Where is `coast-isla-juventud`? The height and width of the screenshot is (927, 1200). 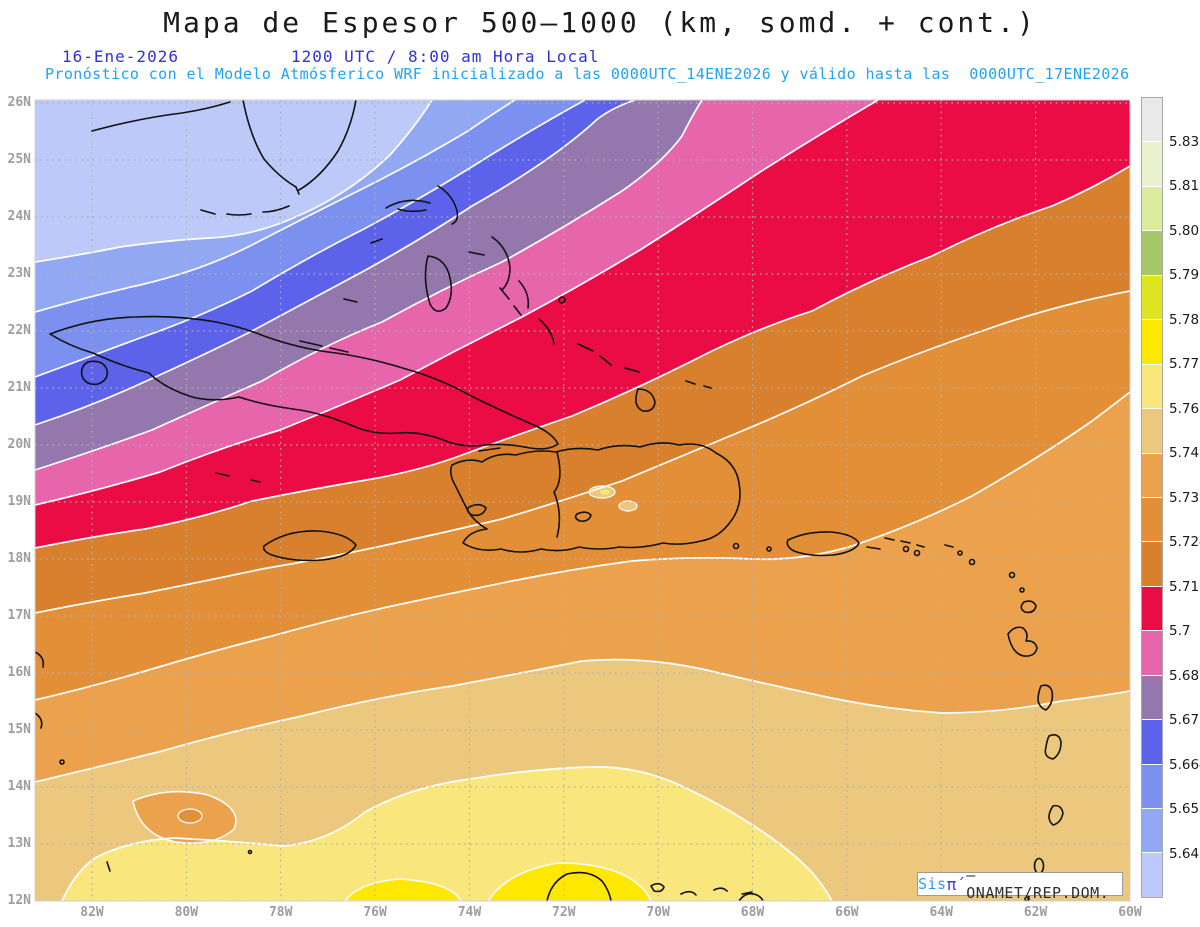
coast-isla-juventud is located at coordinates (94, 373).